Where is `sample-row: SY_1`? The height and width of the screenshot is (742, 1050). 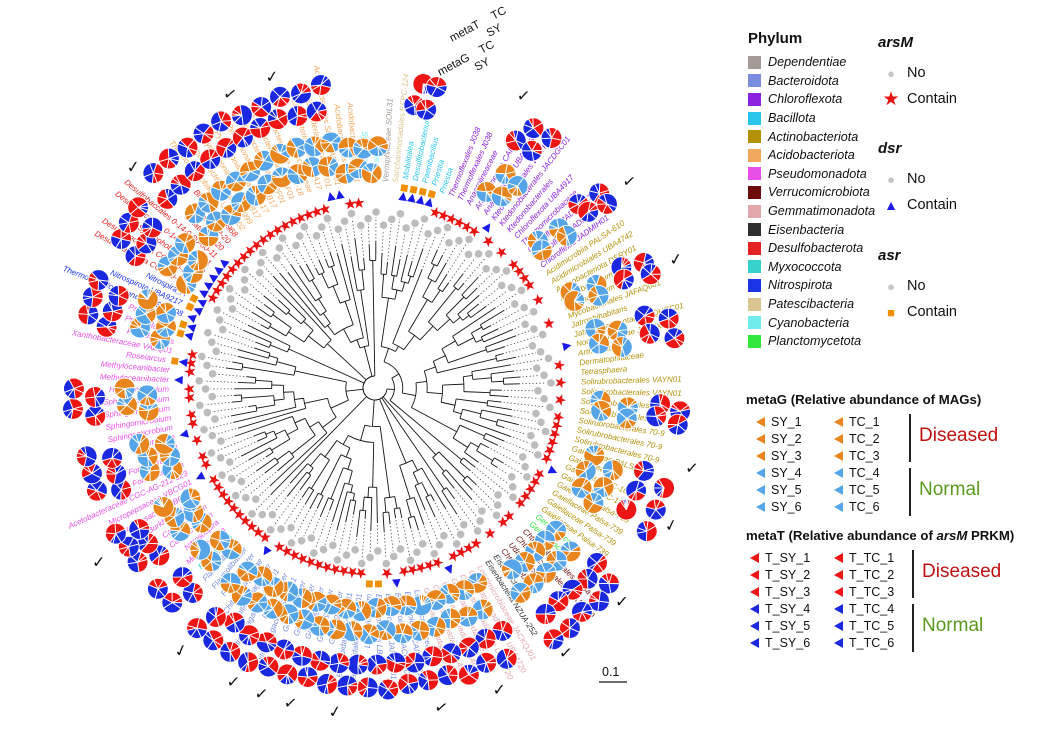
sample-row: SY_1 is located at coordinates (779, 421).